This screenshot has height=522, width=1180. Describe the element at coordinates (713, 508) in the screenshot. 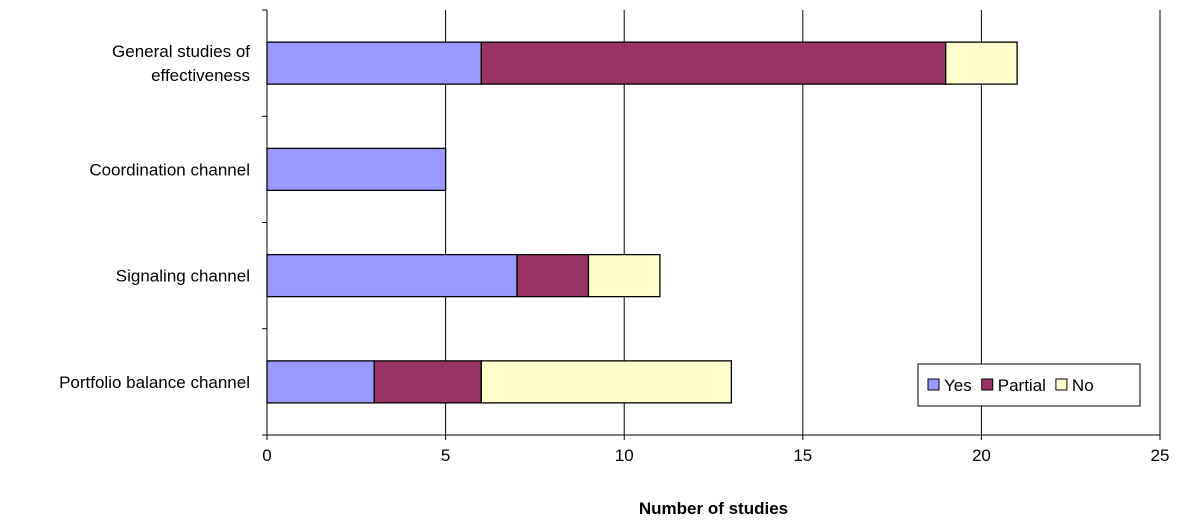

I see `x-axis-title: Number of studies` at that location.